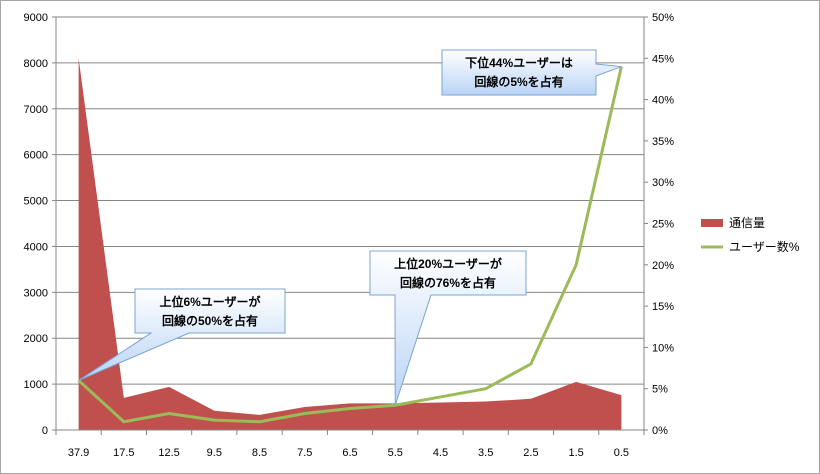 The image size is (820, 474). What do you see at coordinates (663, 348) in the screenshot?
I see `right-axis-tick-label: 10%` at bounding box center [663, 348].